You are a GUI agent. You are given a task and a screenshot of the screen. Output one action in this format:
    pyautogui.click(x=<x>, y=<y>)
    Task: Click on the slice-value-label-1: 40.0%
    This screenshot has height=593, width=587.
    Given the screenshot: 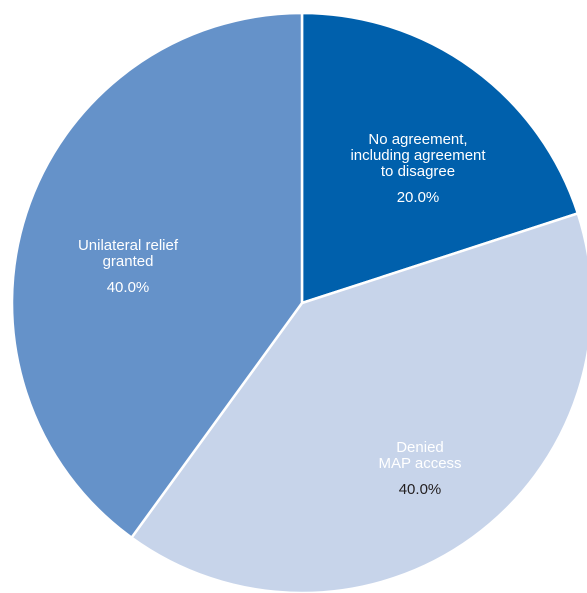 What is the action you would take?
    pyautogui.click(x=420, y=489)
    